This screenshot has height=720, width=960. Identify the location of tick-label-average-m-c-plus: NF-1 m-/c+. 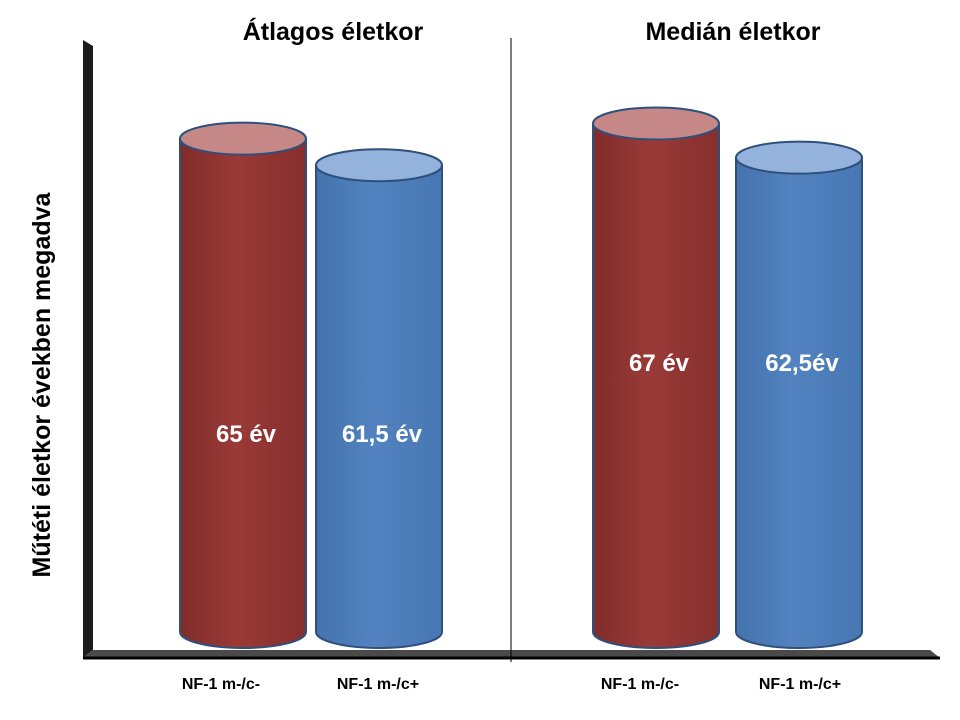
(378, 684).